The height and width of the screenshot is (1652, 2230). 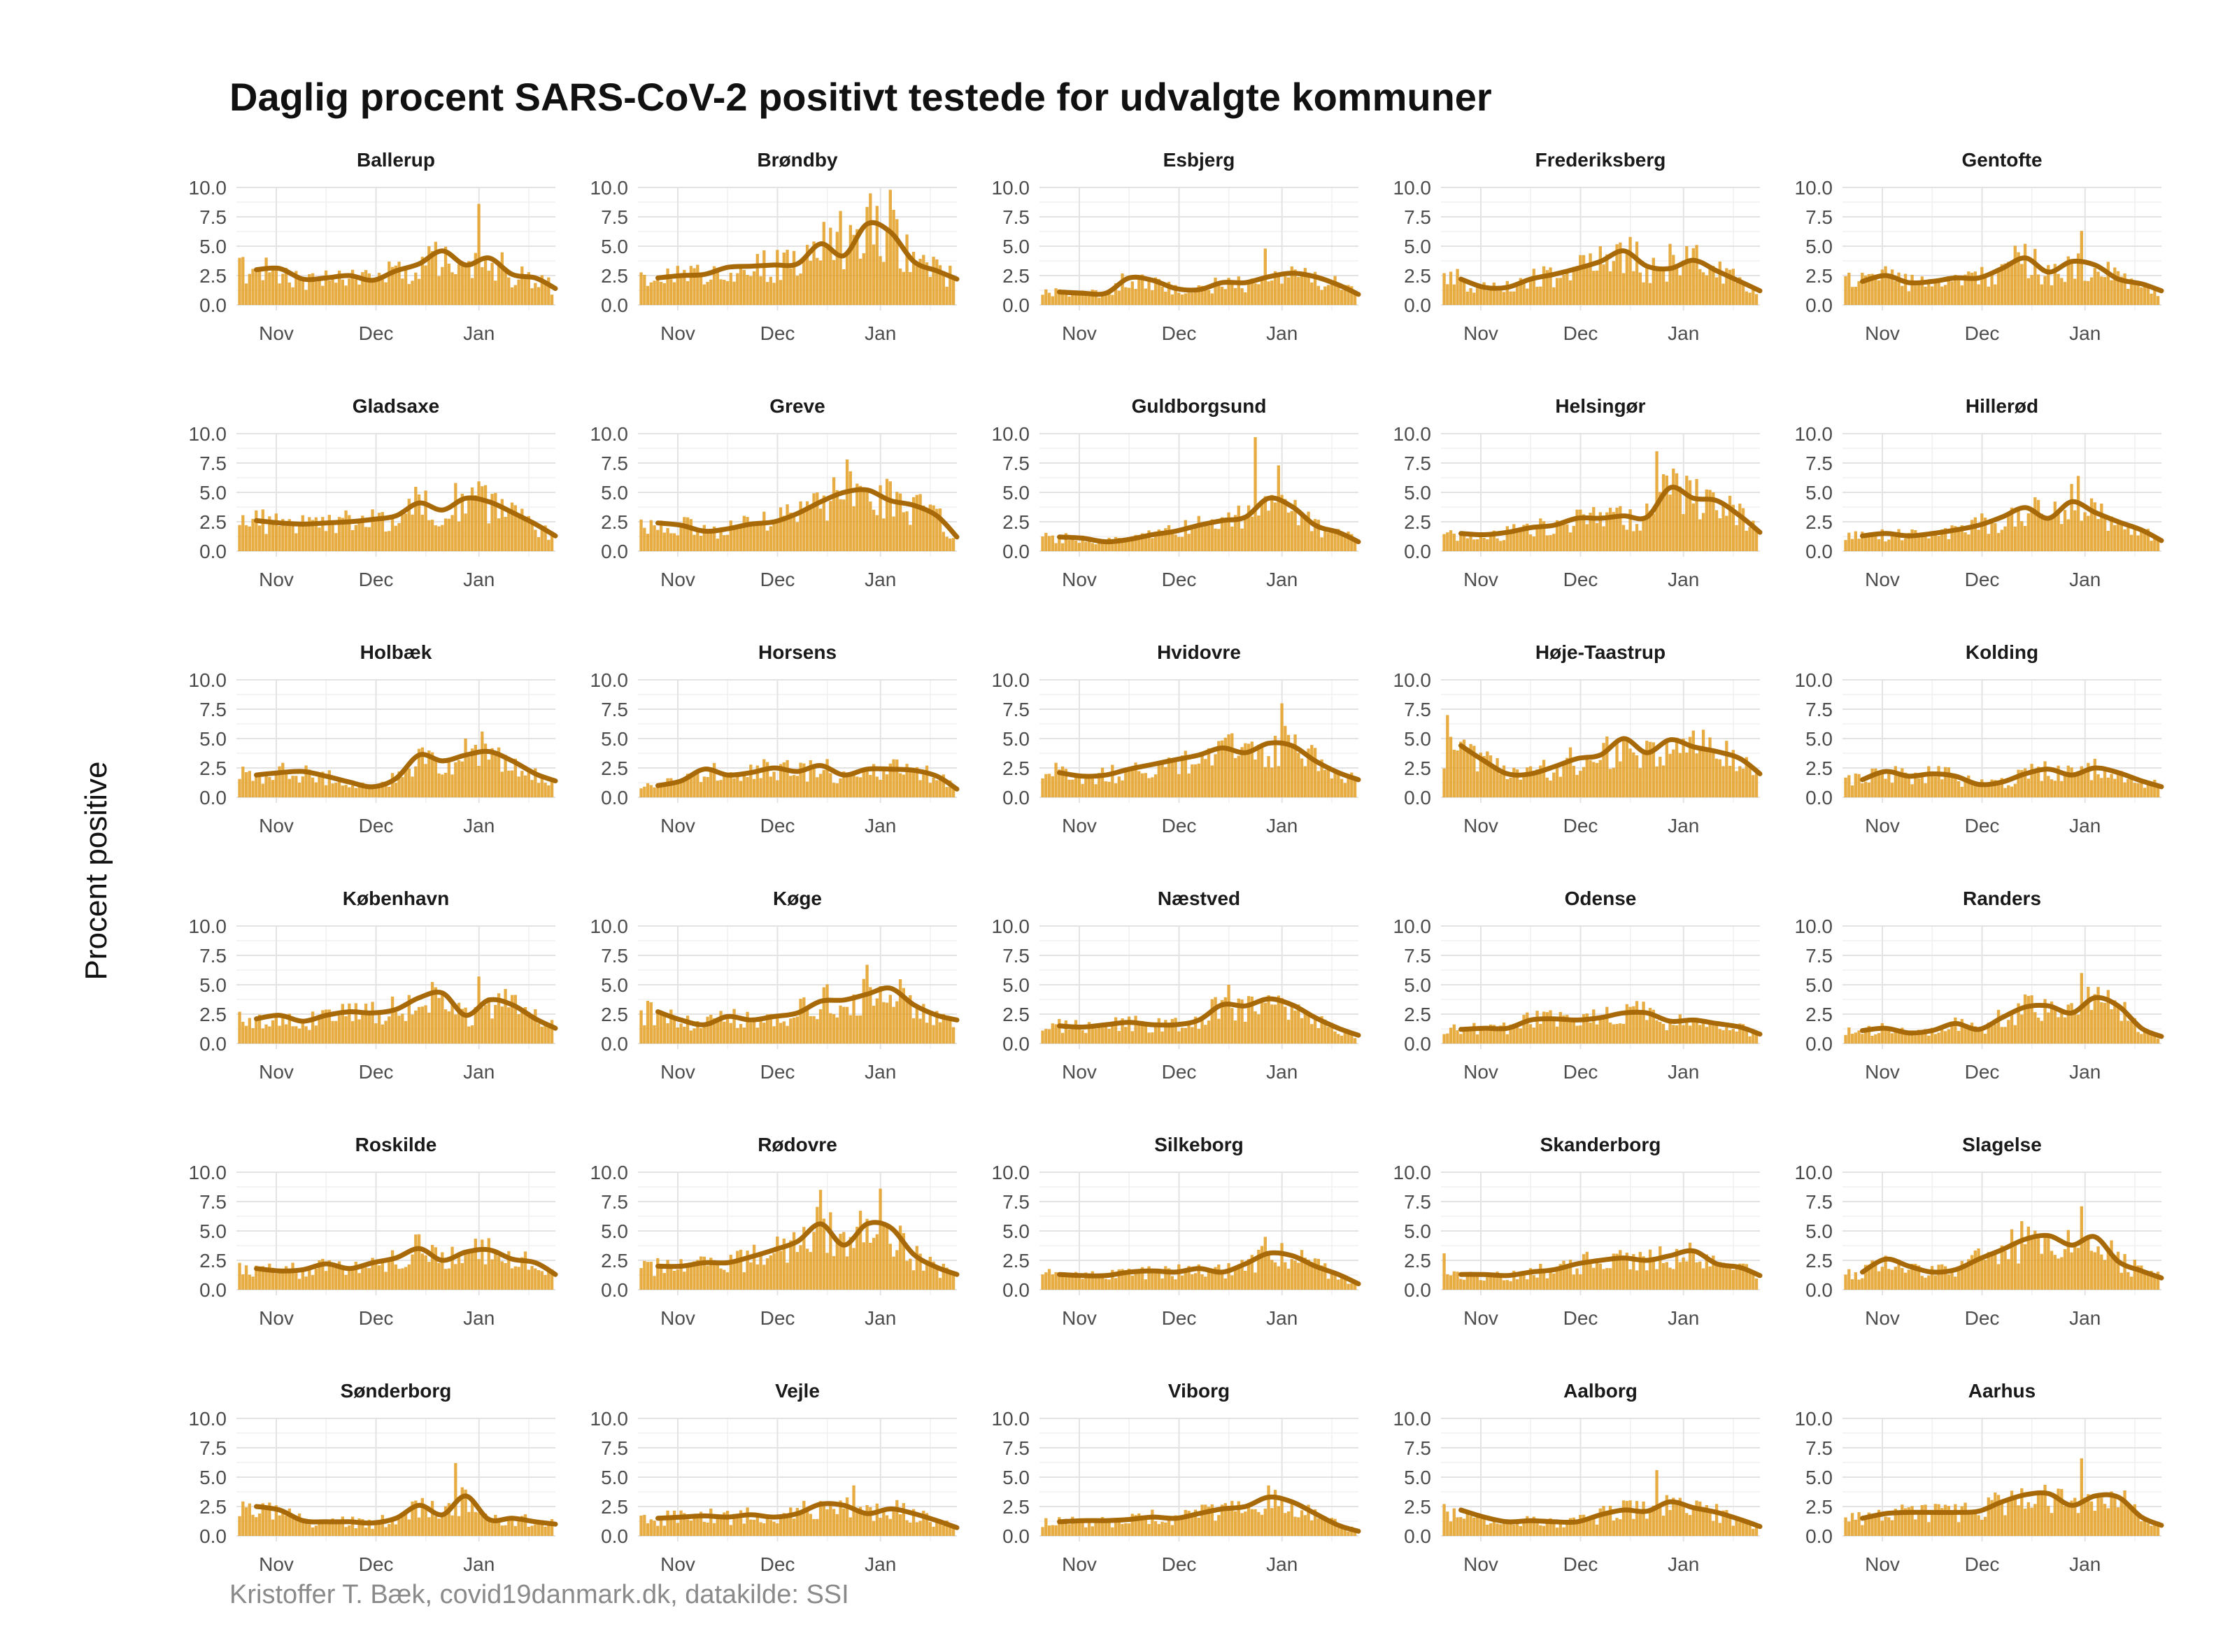 What do you see at coordinates (1417, 276) in the screenshot?
I see `y-tick-label: 2.5` at bounding box center [1417, 276].